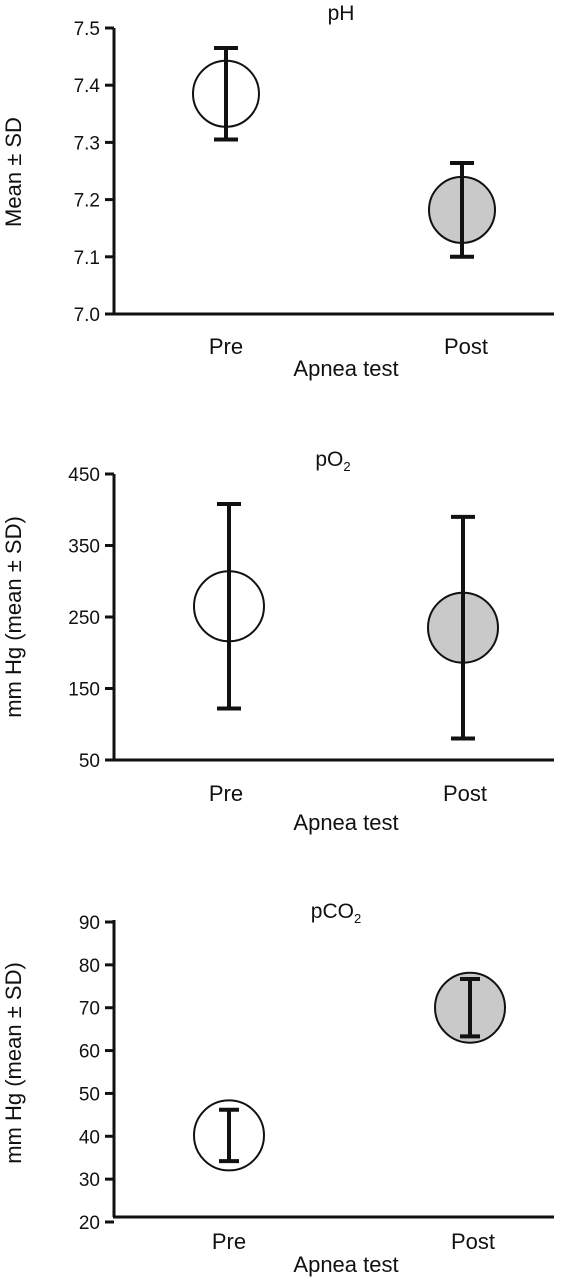 The height and width of the screenshot is (1280, 582). What do you see at coordinates (89, 1137) in the screenshot?
I see `pco2-y-tick-label-40: 40` at bounding box center [89, 1137].